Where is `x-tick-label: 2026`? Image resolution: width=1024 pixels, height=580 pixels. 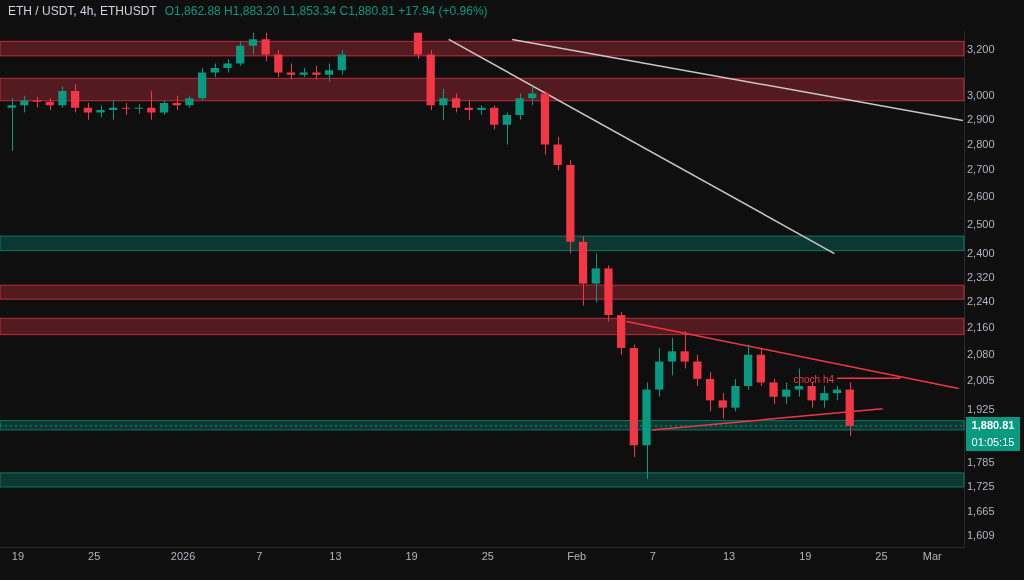 x-tick-label: 2026 is located at coordinates (183, 556).